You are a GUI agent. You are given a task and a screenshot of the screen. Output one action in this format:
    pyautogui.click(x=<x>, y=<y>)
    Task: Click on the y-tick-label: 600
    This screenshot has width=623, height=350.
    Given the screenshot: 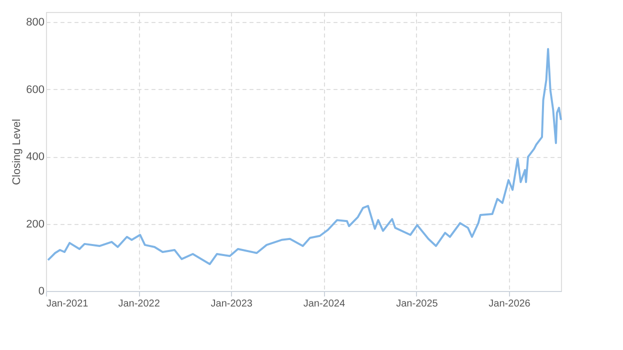 What is the action you would take?
    pyautogui.click(x=35, y=90)
    